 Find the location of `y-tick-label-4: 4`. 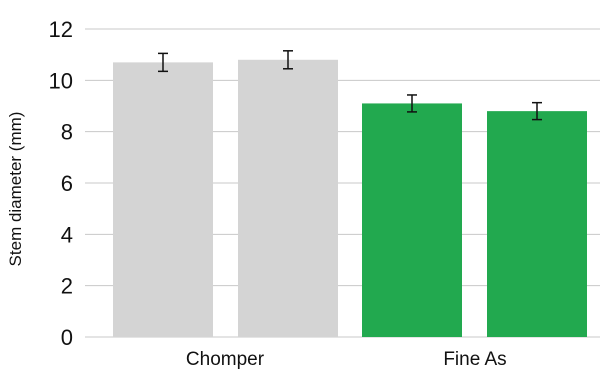

y-tick-label-4: 4 is located at coordinates (67, 234).